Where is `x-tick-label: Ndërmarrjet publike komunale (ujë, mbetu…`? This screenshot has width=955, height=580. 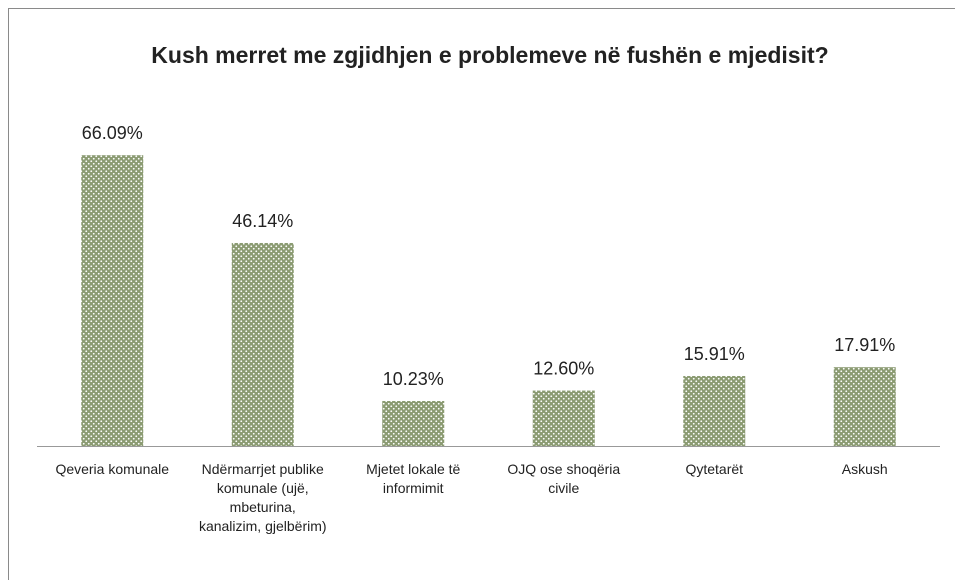 x-tick-label: Ndërmarrjet publike komunale (ujë, mbetu… is located at coordinates (262, 497).